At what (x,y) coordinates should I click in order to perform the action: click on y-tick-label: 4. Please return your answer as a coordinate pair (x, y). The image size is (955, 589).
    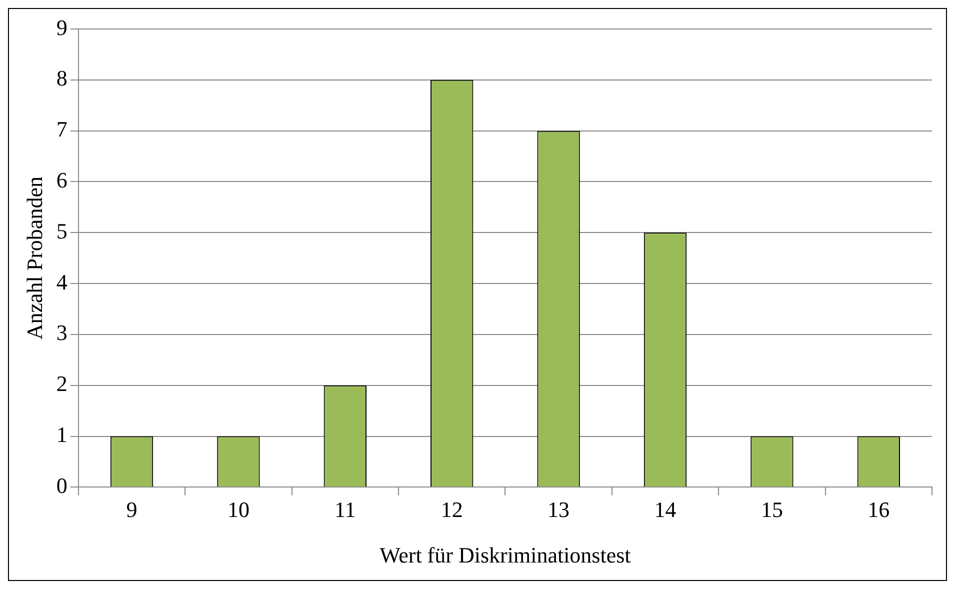
    Looking at the image, I should click on (62, 281).